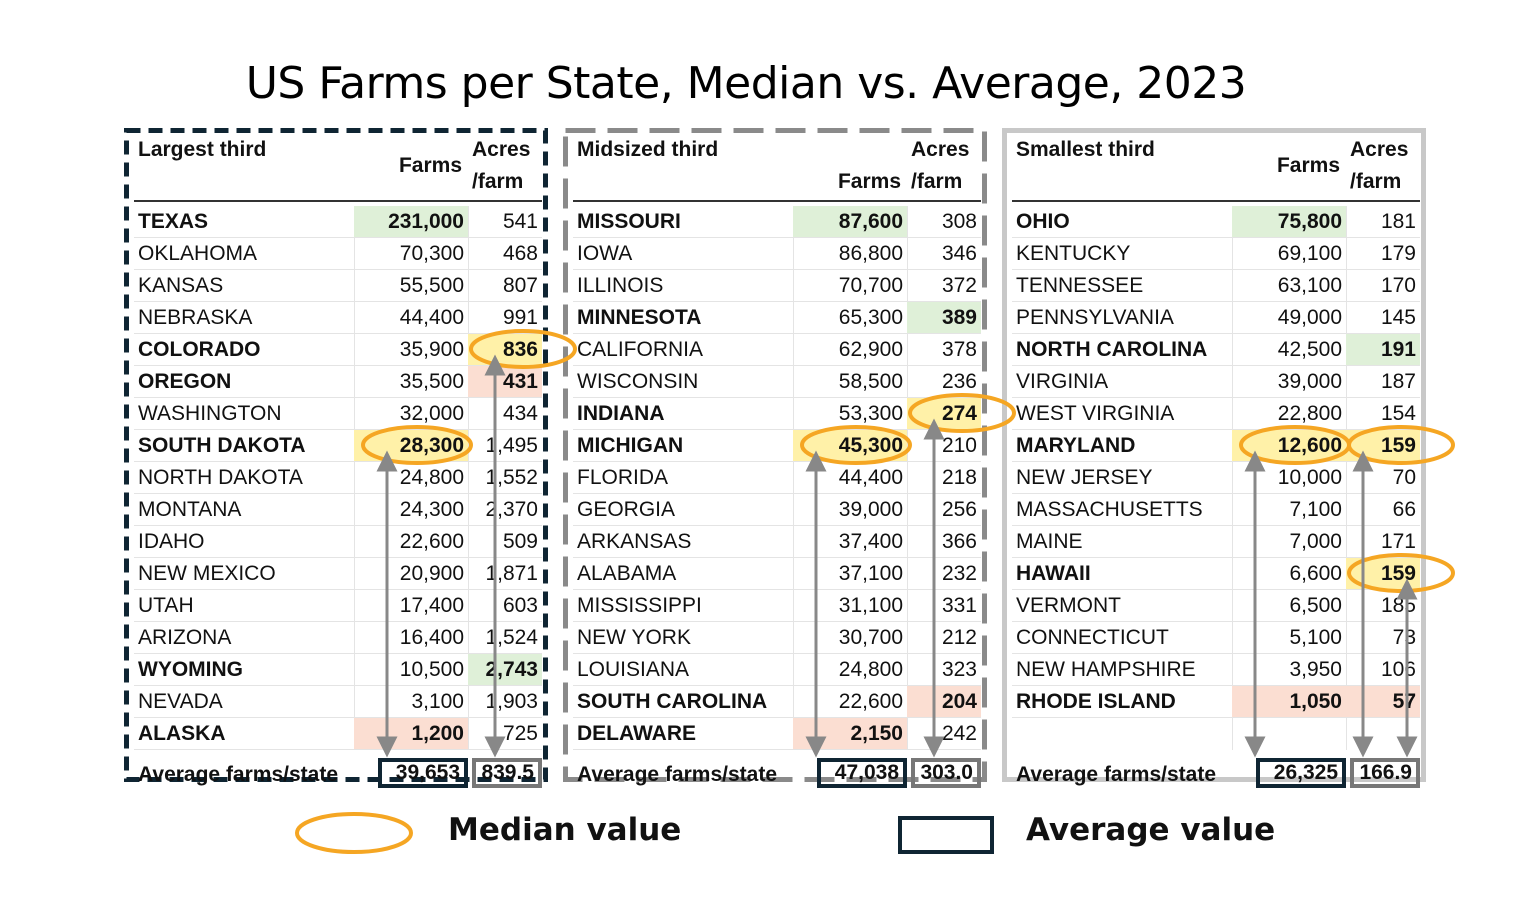 The image size is (1536, 923). What do you see at coordinates (672, 701) in the screenshot?
I see `state-name: SOUTH CAROLINA` at bounding box center [672, 701].